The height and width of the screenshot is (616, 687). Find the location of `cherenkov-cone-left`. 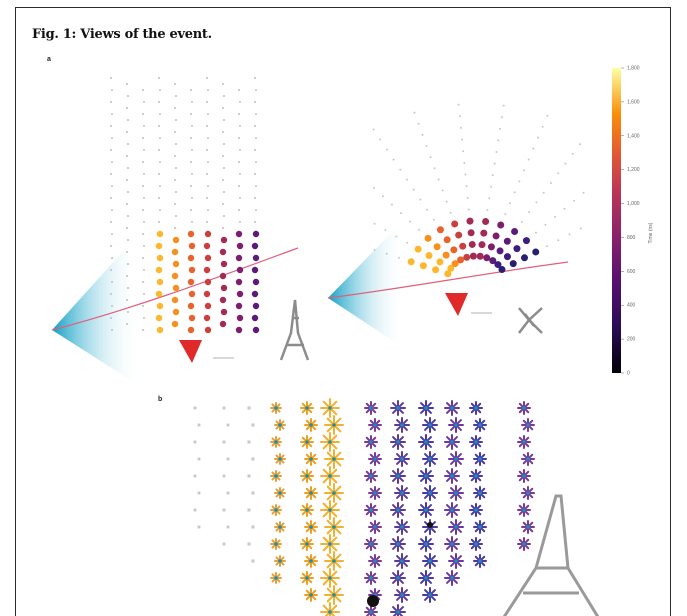

cherenkov-cone-left is located at coordinates (96, 317).